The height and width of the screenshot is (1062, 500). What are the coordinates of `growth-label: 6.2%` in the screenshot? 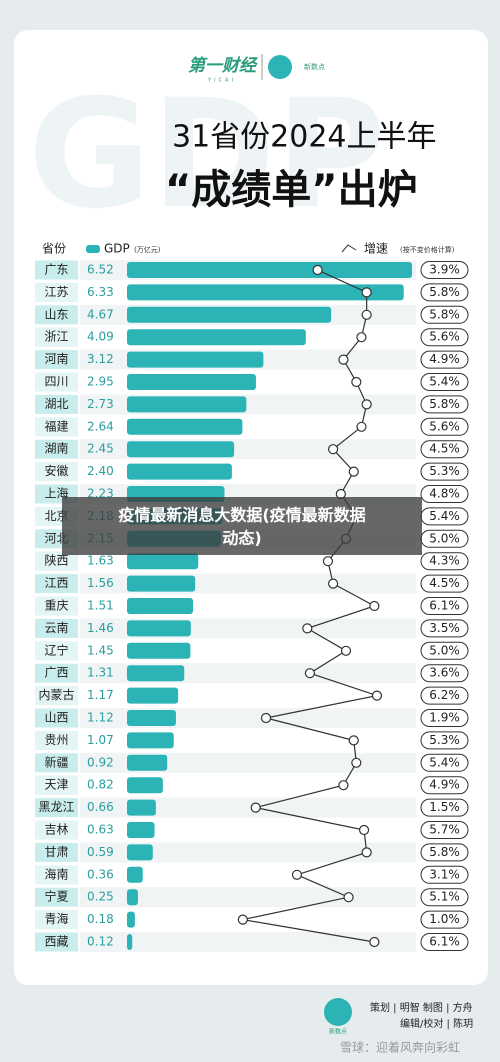 It's located at (444, 695).